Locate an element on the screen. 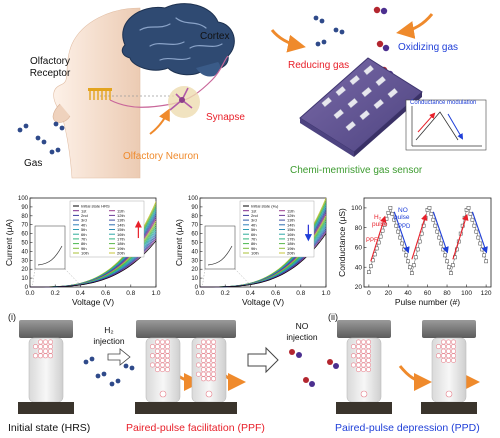  legend-entry: 9th is located at coordinates (80, 248).